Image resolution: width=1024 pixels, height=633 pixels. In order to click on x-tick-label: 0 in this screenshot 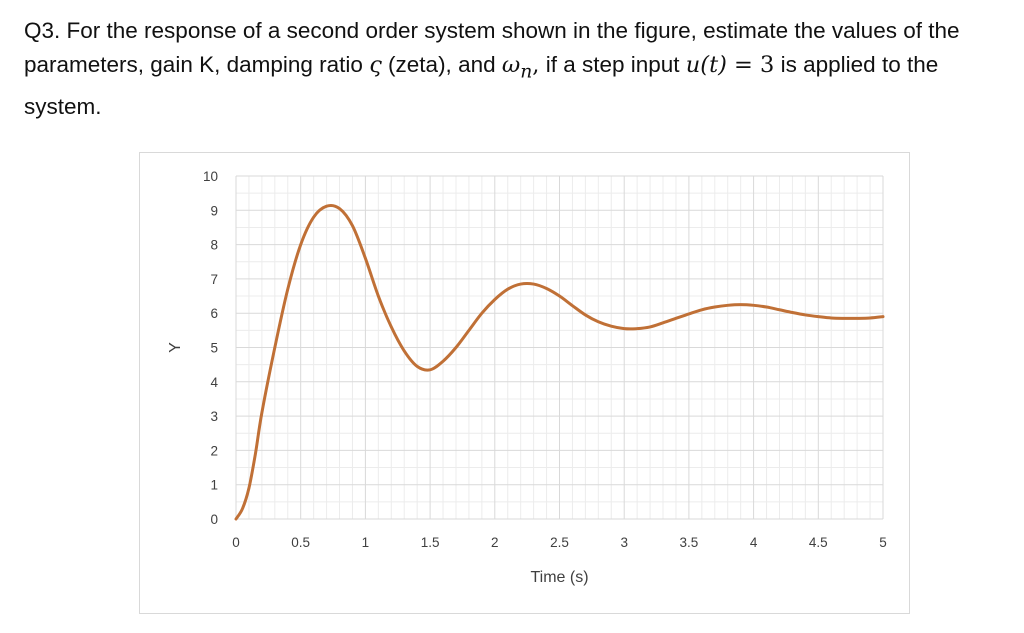, I will do `click(236, 542)`.